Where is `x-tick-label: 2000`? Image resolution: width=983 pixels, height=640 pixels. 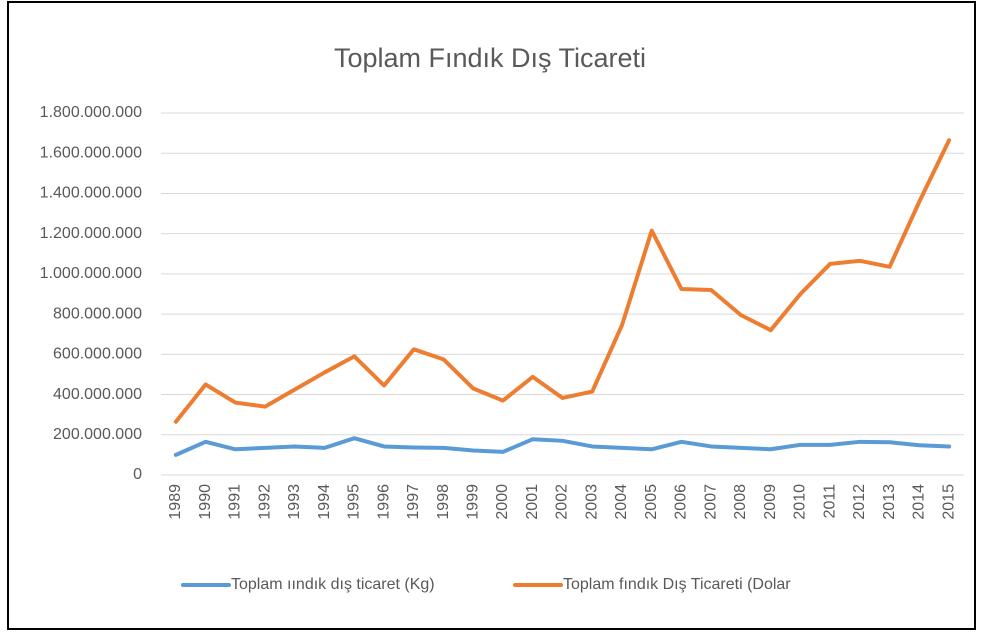
x-tick-label: 2000 is located at coordinates (502, 502).